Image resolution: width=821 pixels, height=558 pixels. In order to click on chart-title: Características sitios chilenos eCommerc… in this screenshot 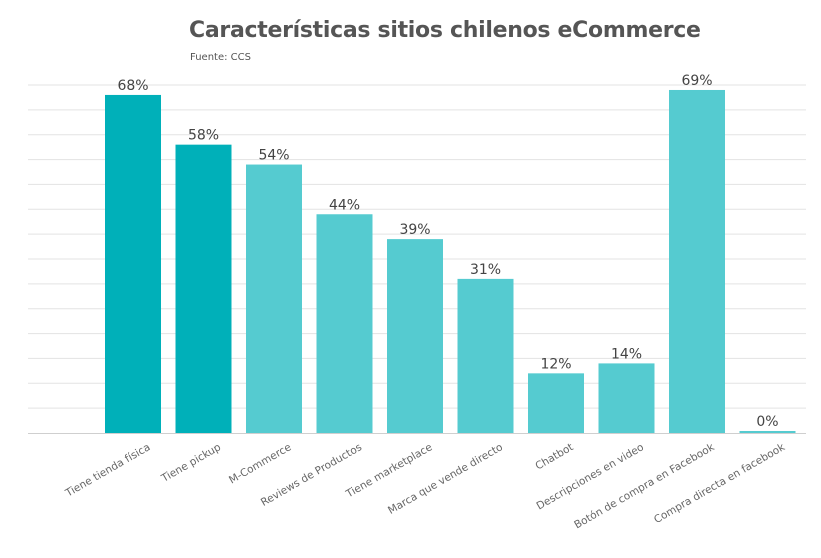, I will do `click(445, 30)`.